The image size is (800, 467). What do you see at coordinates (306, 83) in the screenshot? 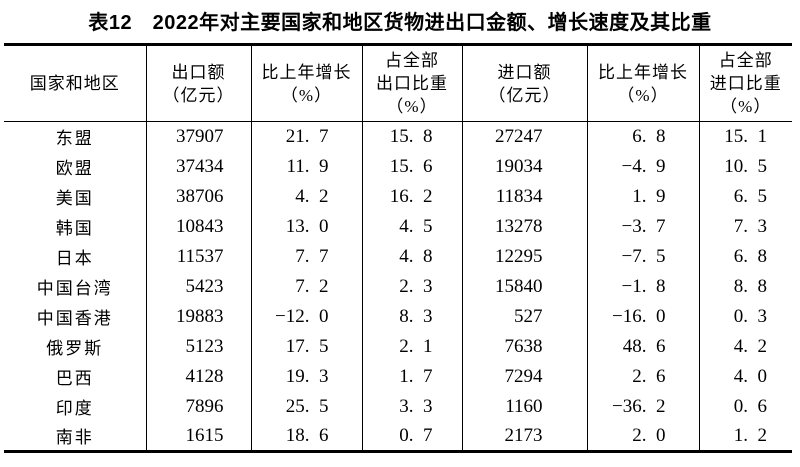
I see `column-header-export-growth: 比上年增长 （%）` at bounding box center [306, 83].